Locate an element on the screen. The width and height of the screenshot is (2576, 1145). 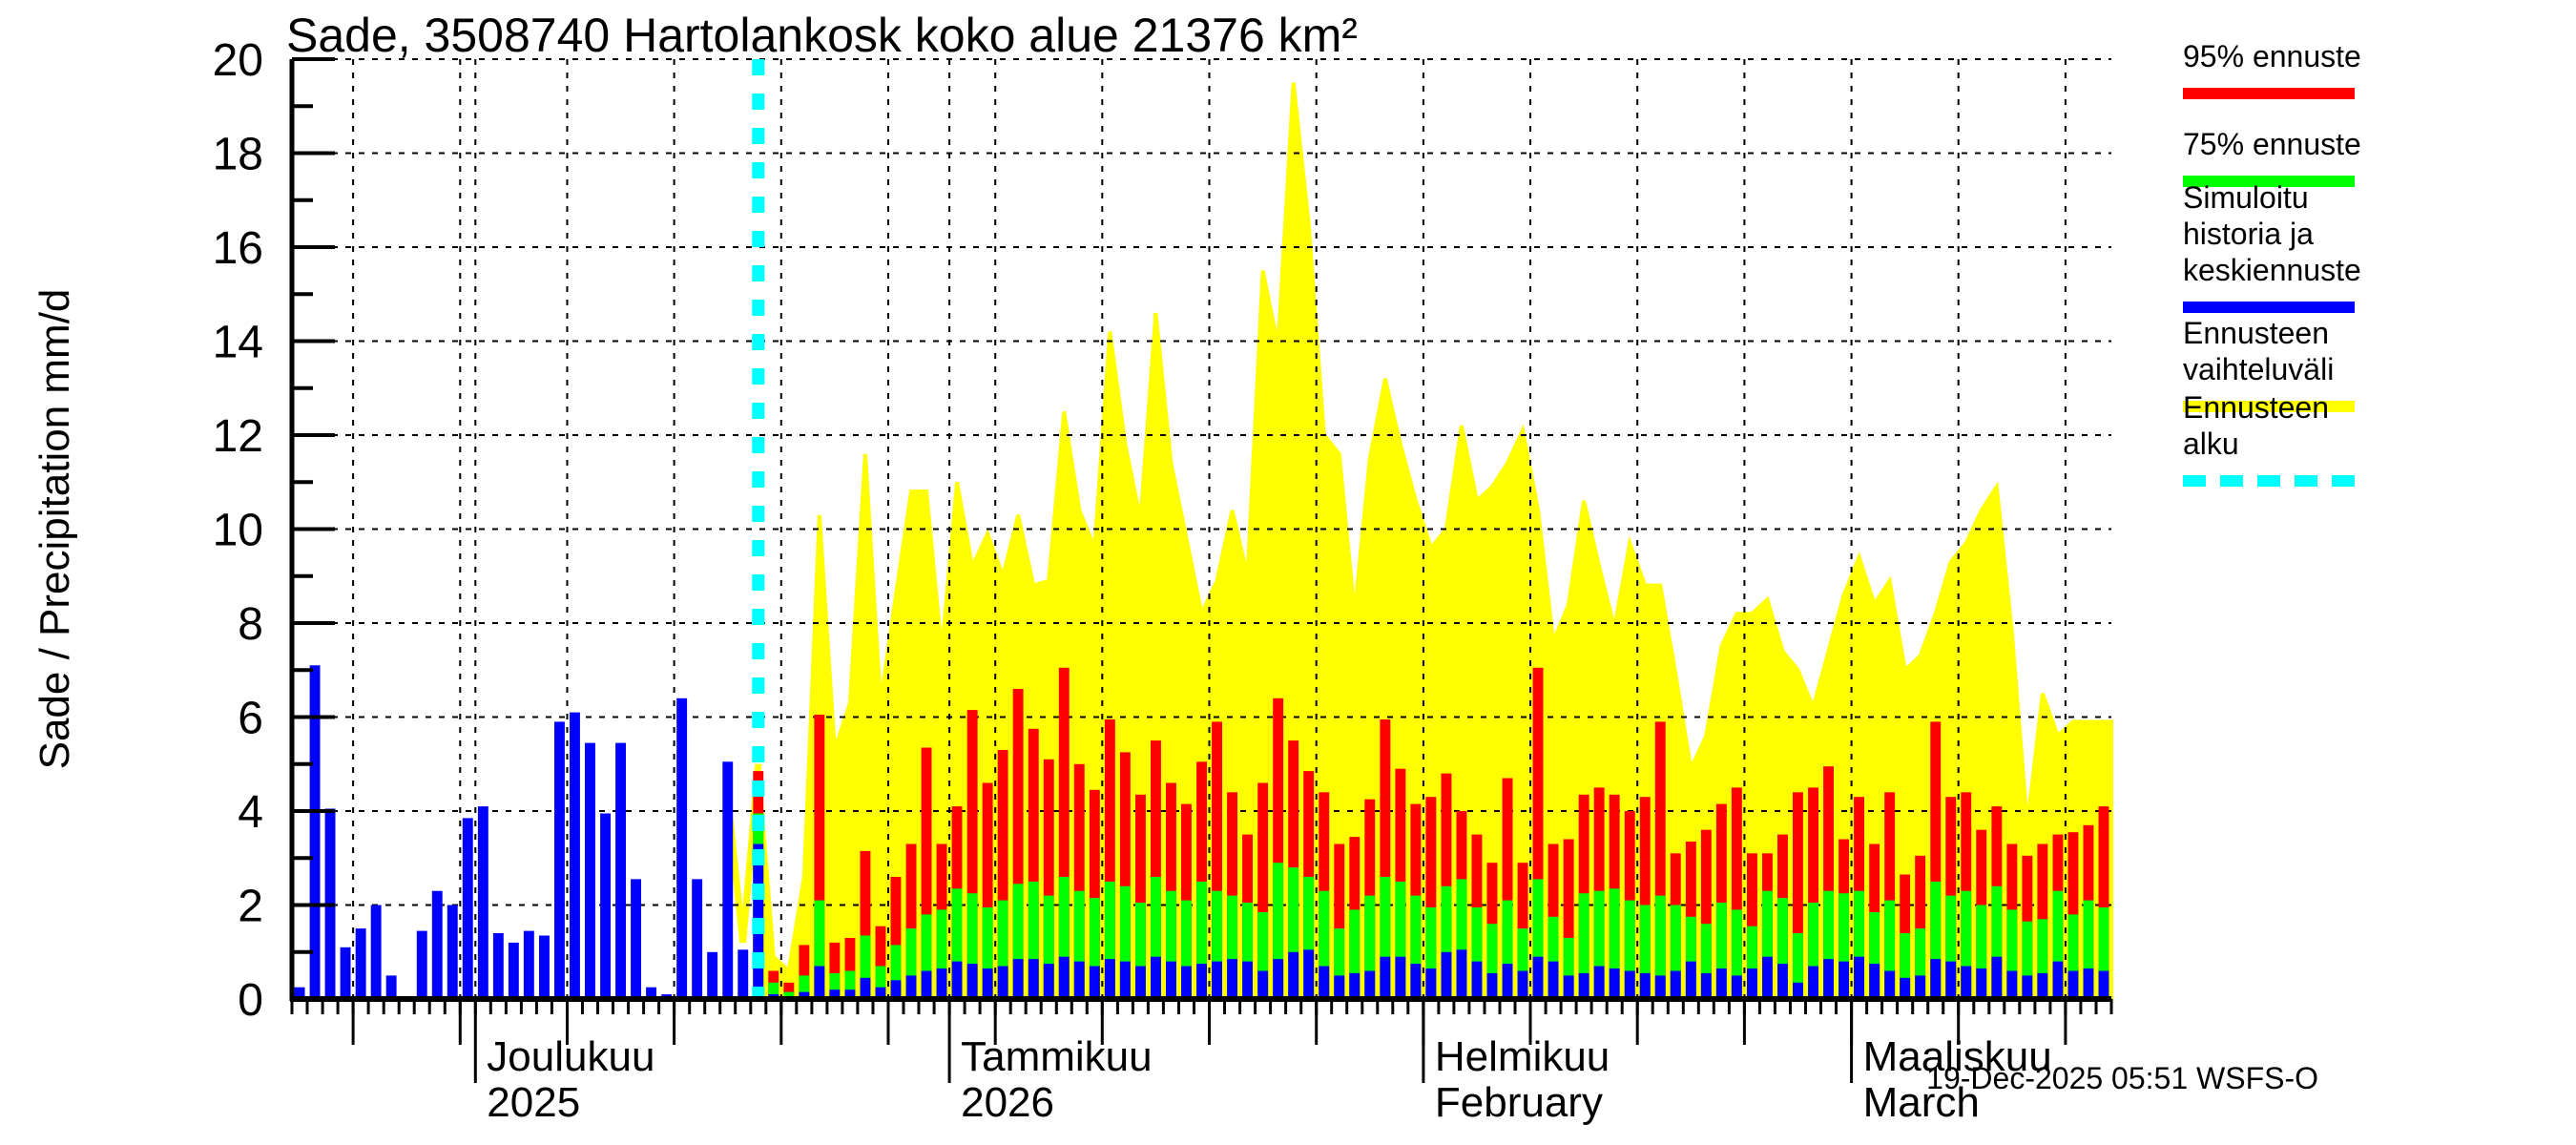
y-tick-label: 14 is located at coordinates (238, 343).